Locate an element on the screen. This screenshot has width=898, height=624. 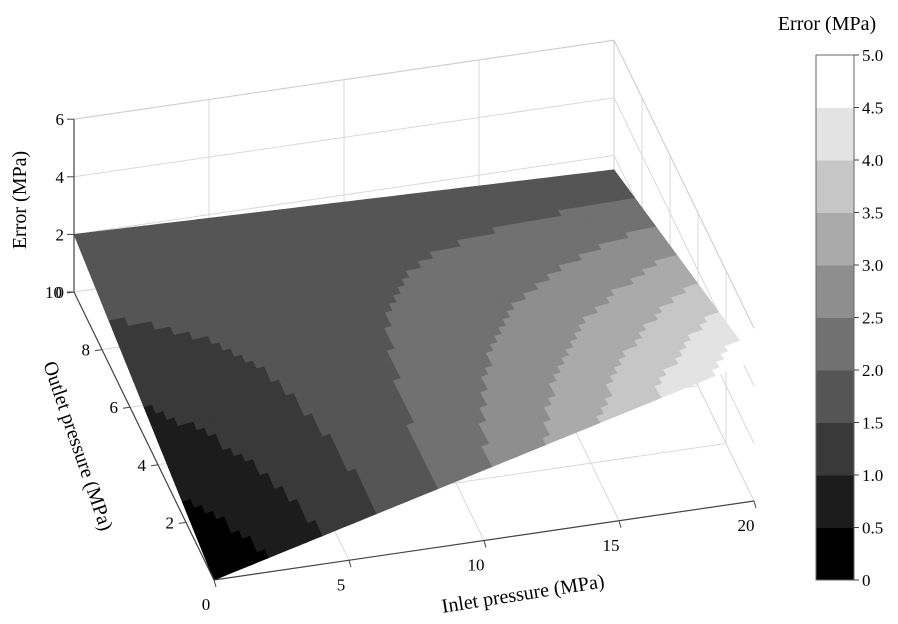
z-tick-label: 2 is located at coordinates (60, 234).